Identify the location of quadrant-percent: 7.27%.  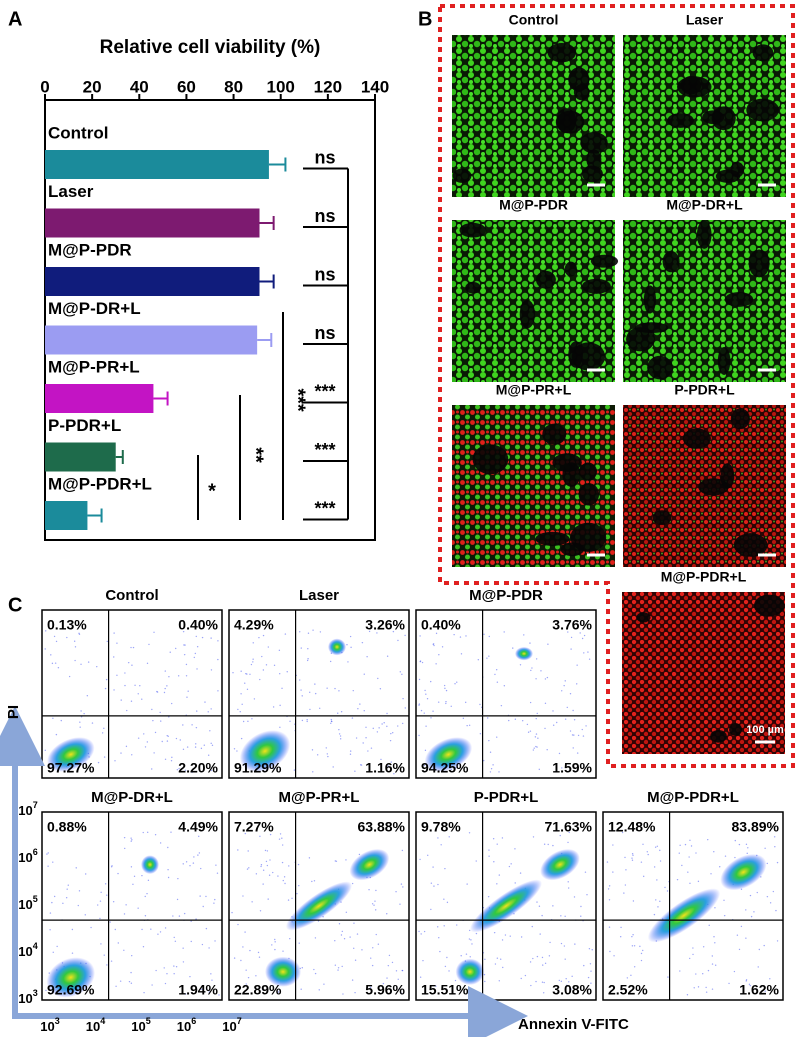
(254, 827).